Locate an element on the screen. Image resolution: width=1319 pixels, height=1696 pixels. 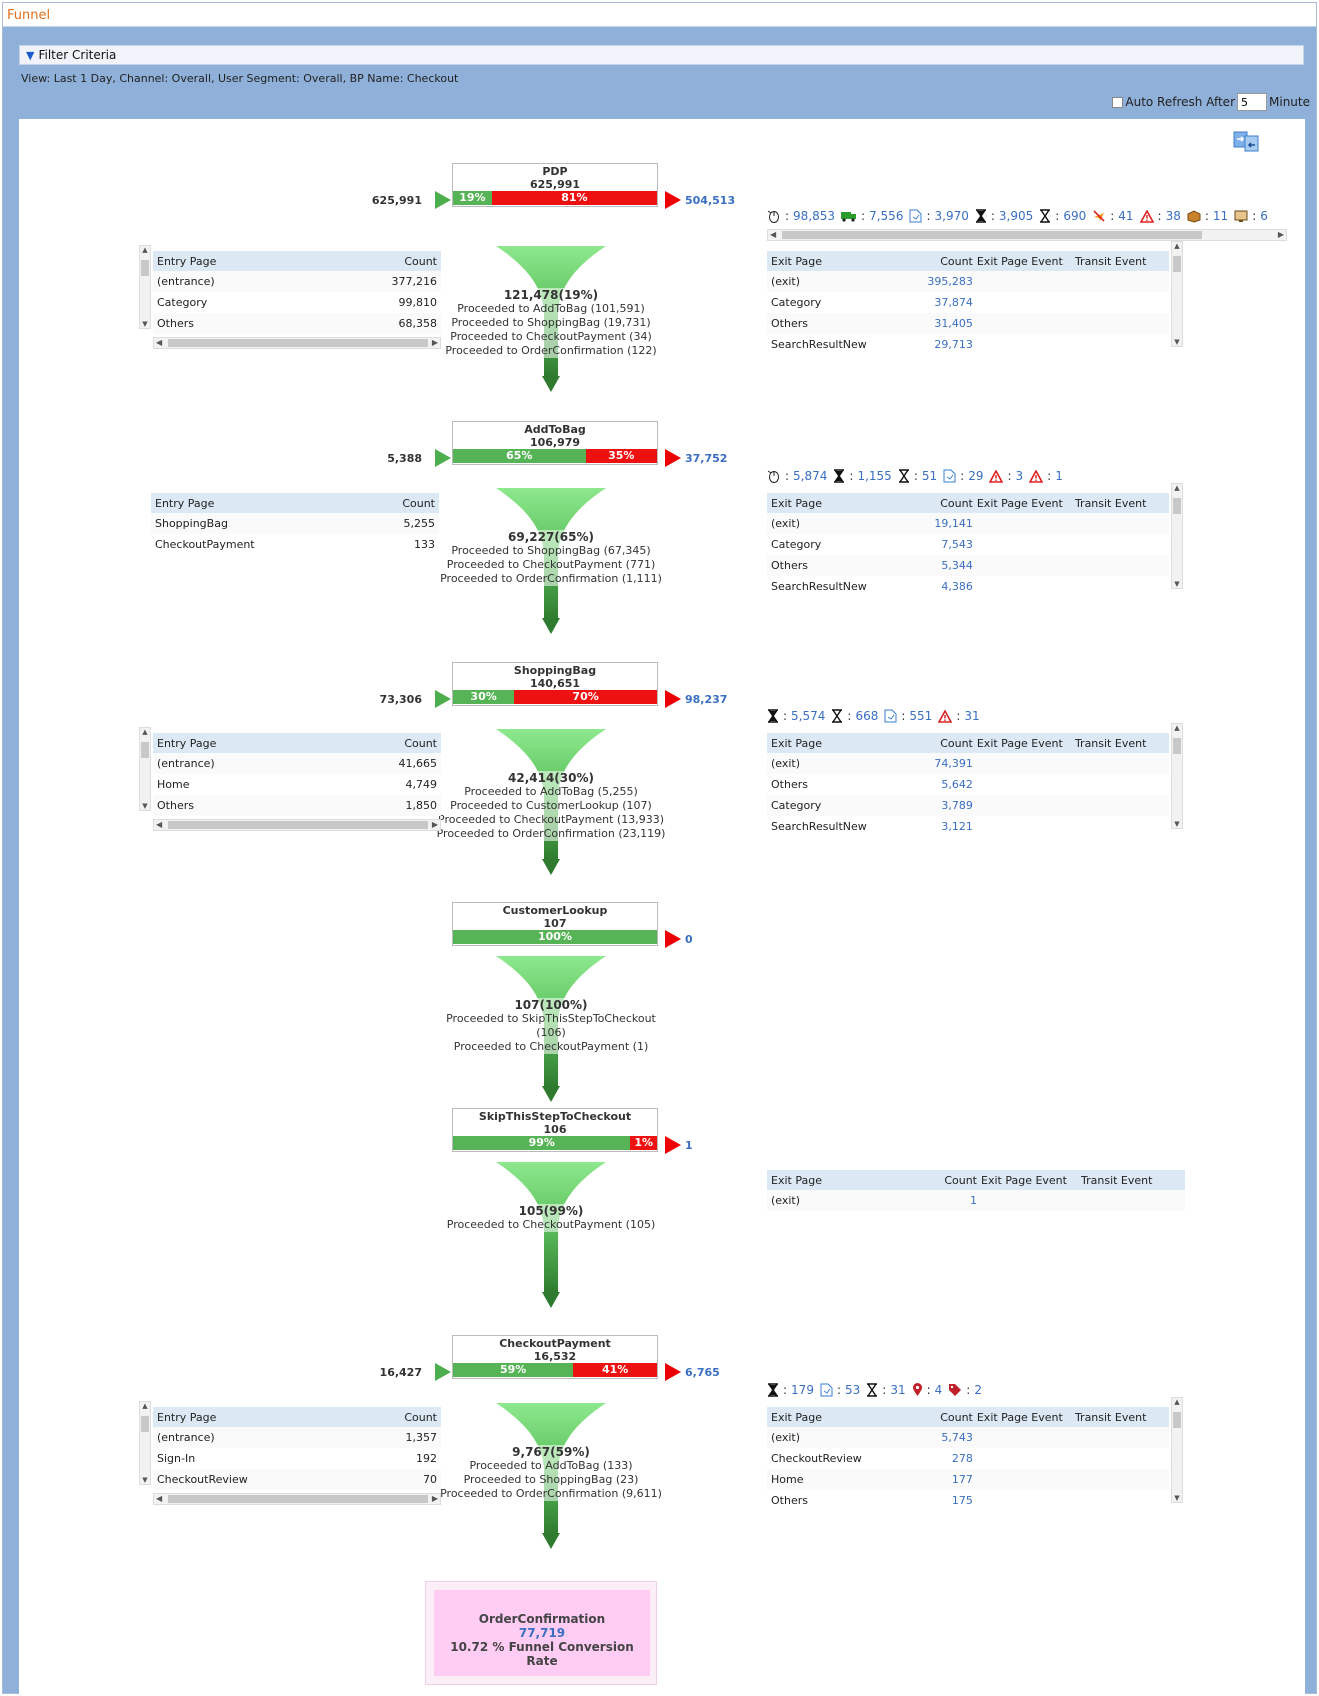
proceed-line: Proceeded to ShoppingBag (67,345) is located at coordinates (551, 550).